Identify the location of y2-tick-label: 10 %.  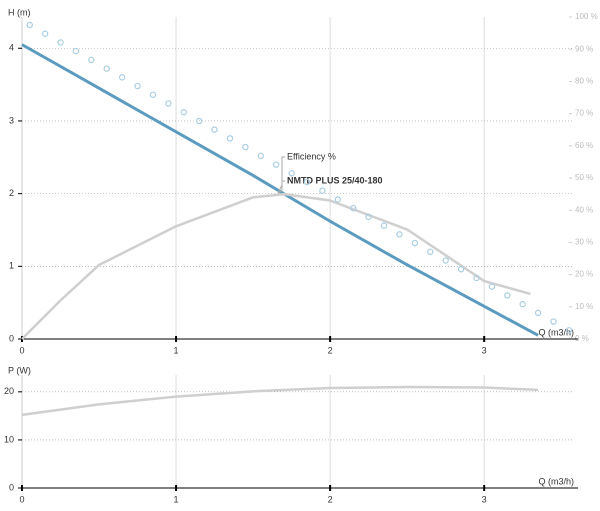
(584, 306).